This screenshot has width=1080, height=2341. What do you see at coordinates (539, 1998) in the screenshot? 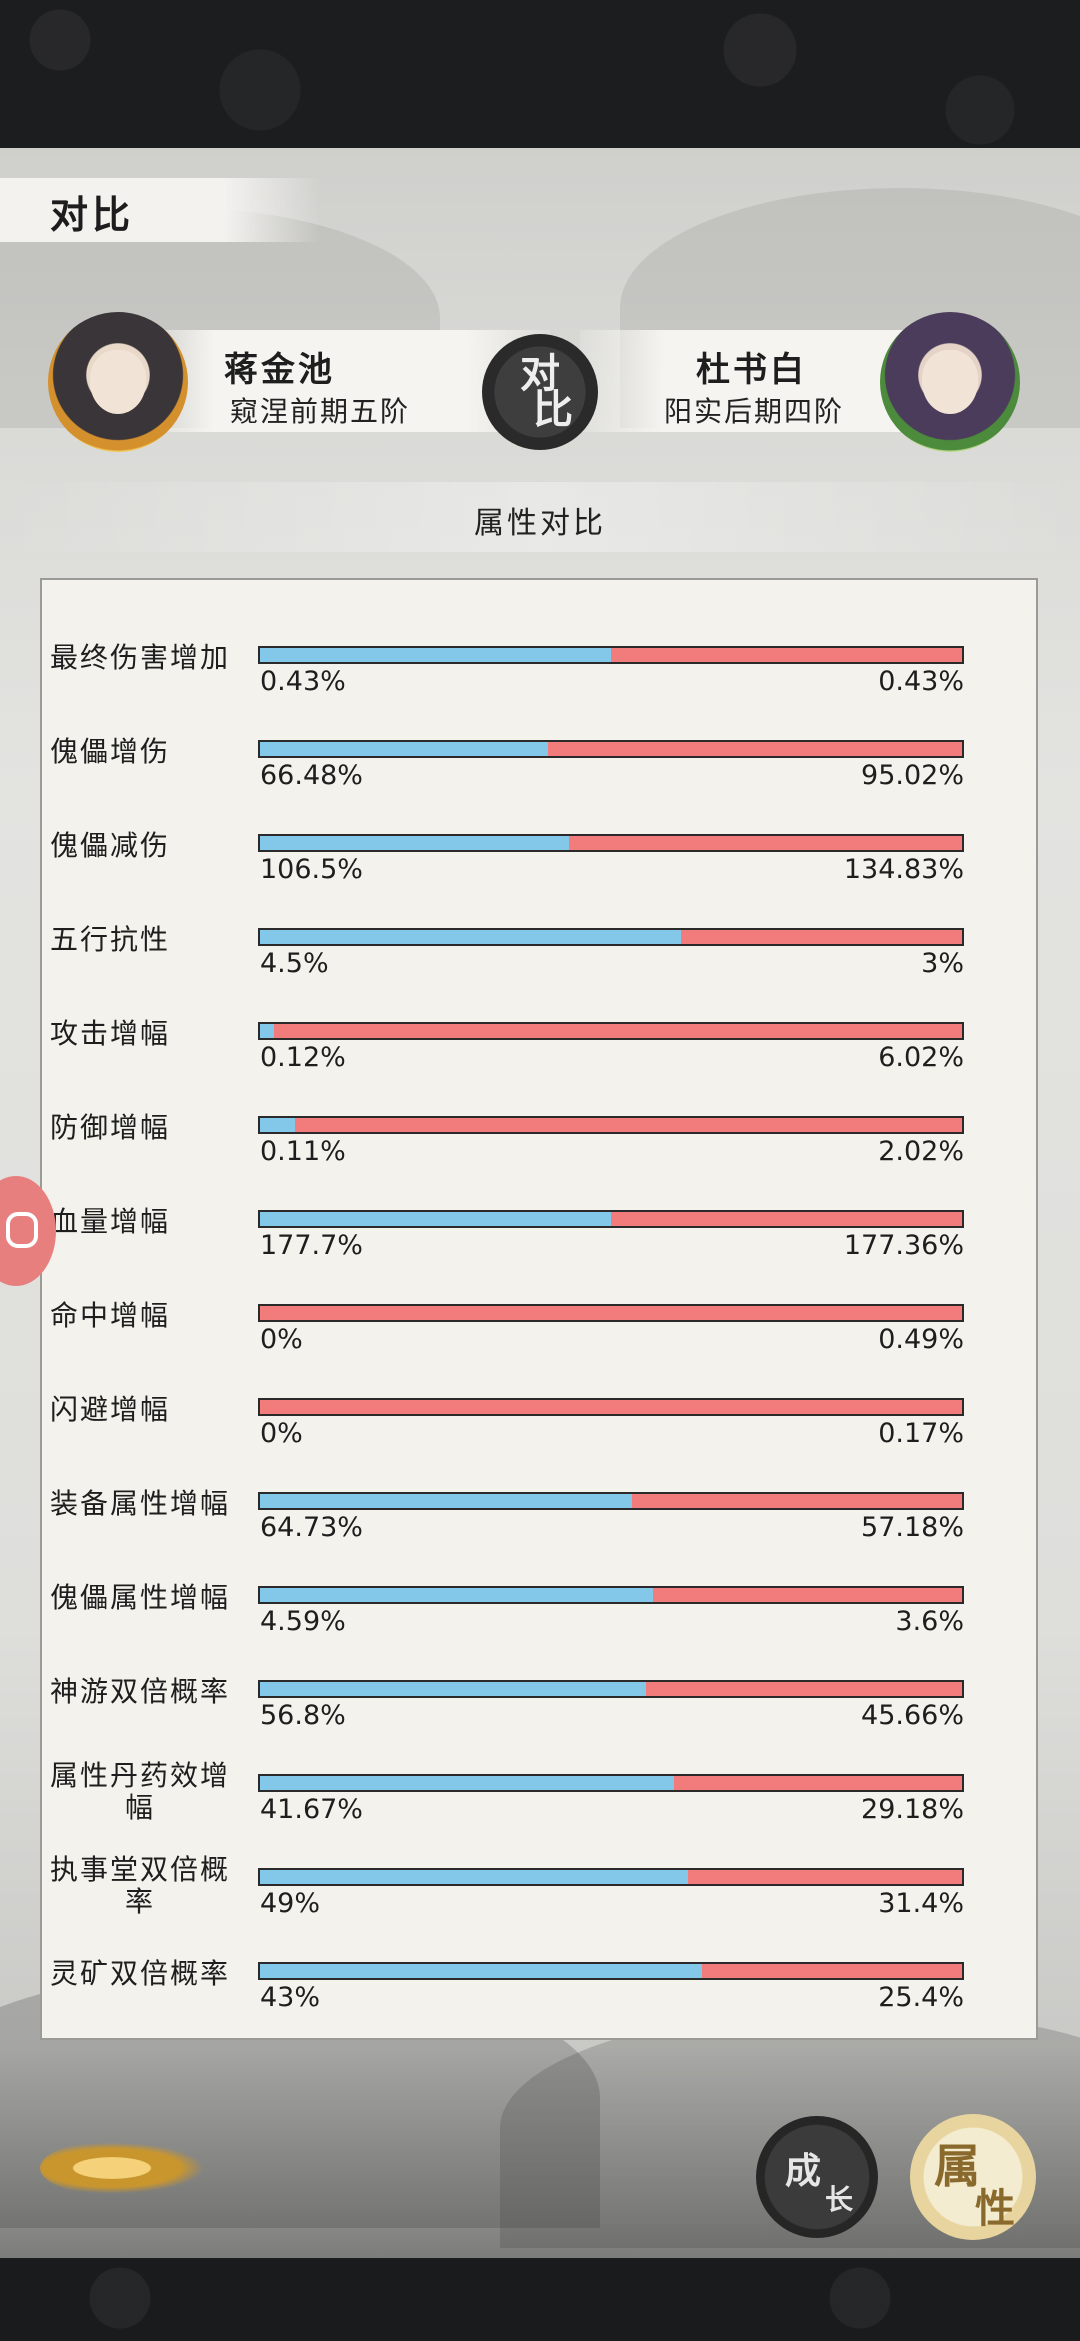
I see `attribute-row: 灵矿双倍概率 43% 25.4%` at bounding box center [539, 1998].